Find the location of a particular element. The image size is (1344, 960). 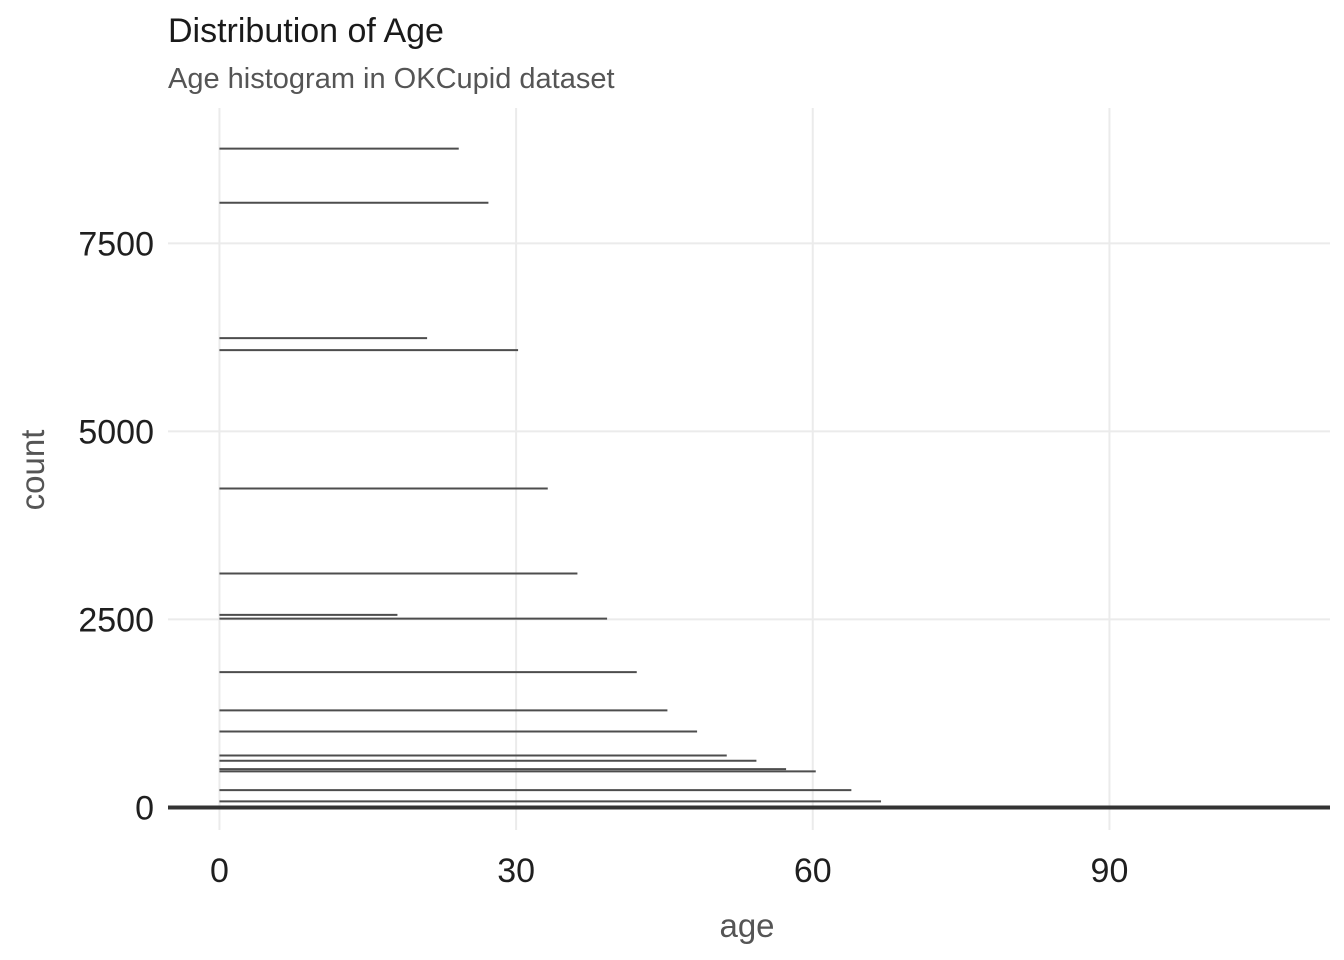

x-tick-label: 90 is located at coordinates (1110, 871).